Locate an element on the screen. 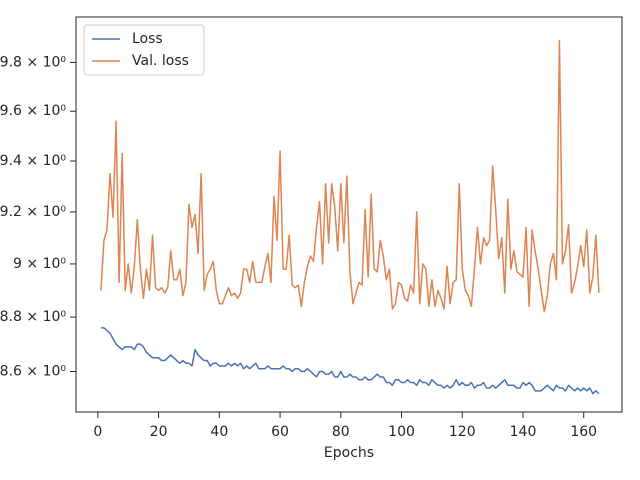  series-line is located at coordinates (350, 361).